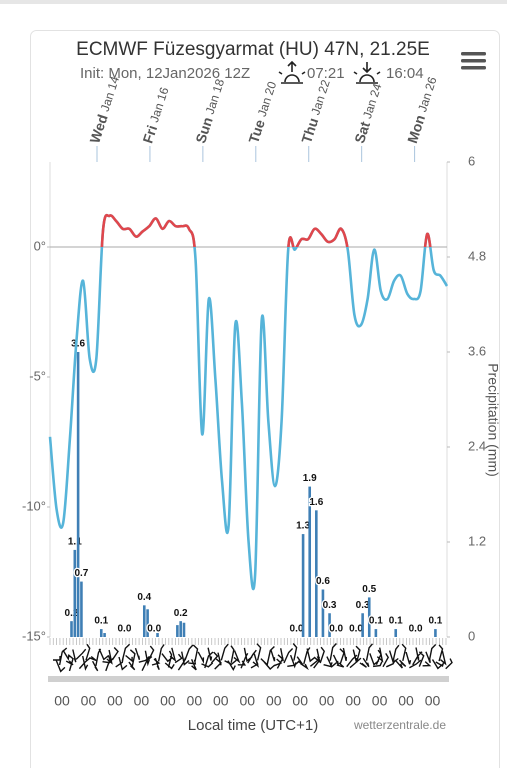  I want to click on day-name: Tue, so click(256, 131).